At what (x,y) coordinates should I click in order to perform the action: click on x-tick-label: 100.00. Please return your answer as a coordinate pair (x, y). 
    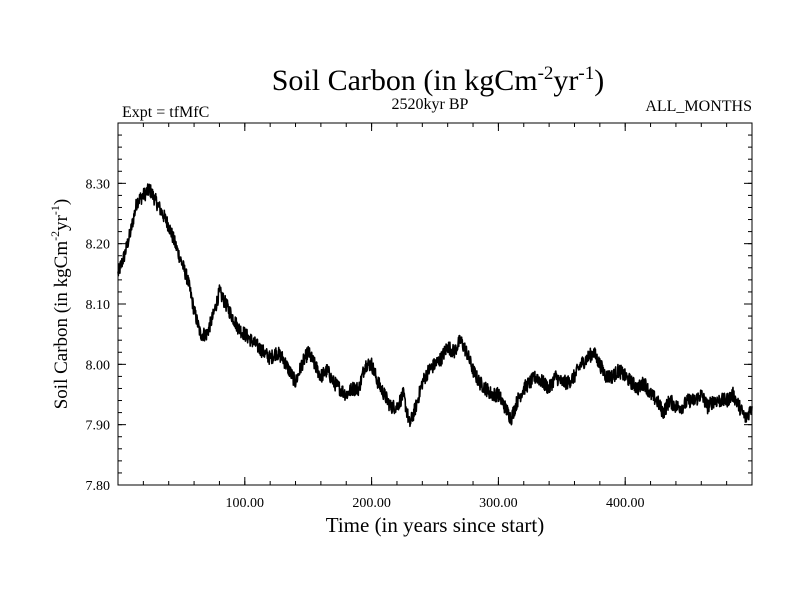
    Looking at the image, I should click on (245, 503).